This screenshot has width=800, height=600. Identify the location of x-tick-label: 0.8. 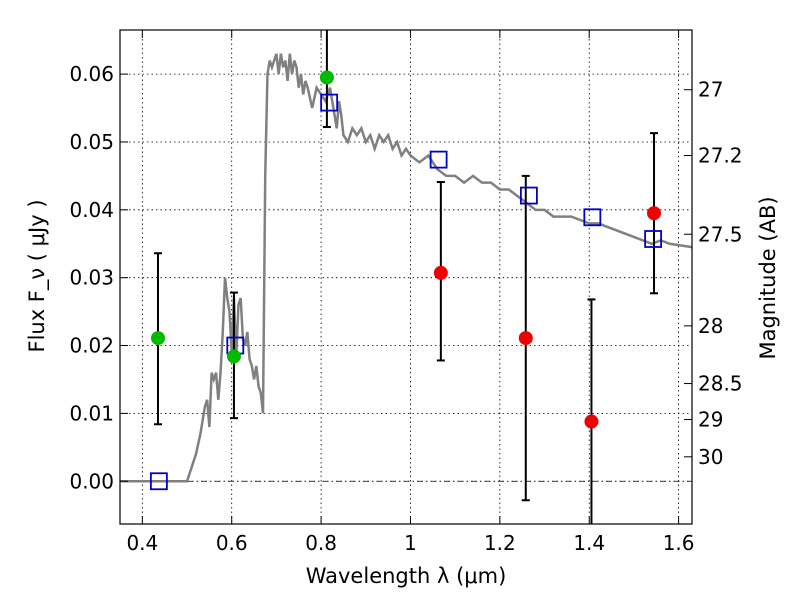
(321, 543).